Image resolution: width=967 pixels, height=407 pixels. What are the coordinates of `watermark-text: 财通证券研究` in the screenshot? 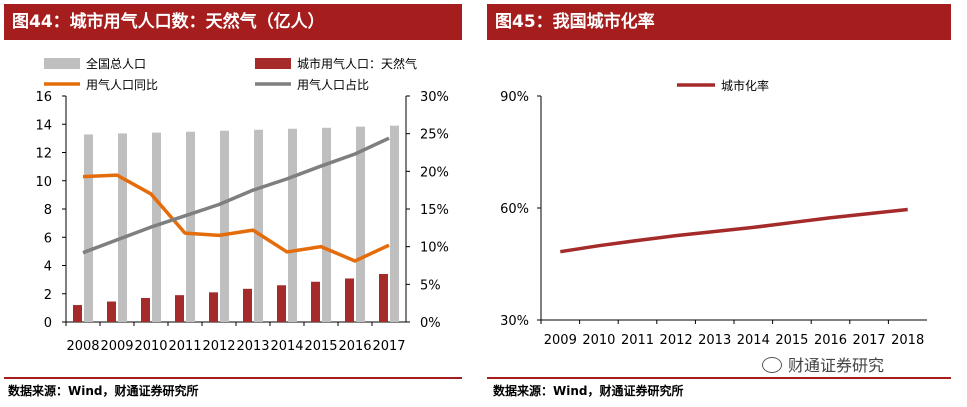 It's located at (836, 365).